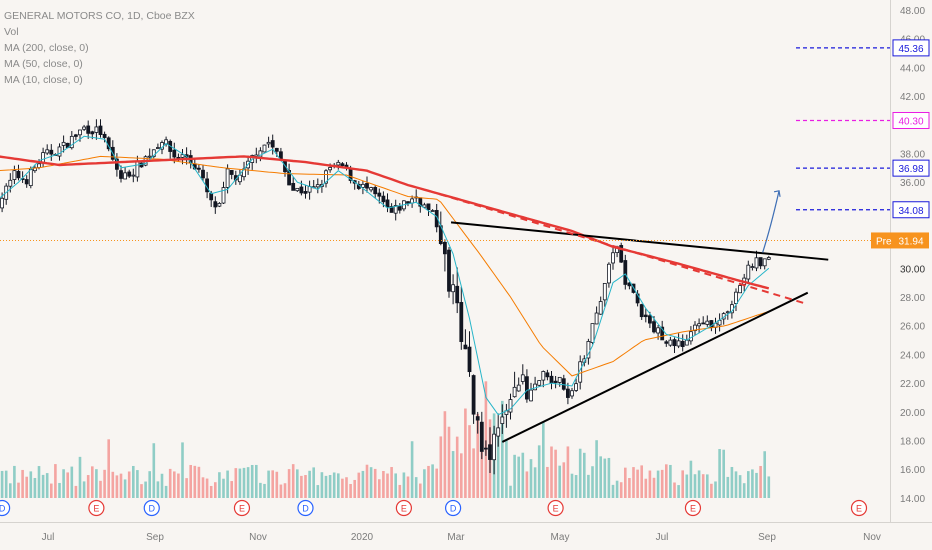 The height and width of the screenshot is (550, 932). Describe the element at coordinates (305, 508) in the screenshot. I see `dividend-marker` at that location.